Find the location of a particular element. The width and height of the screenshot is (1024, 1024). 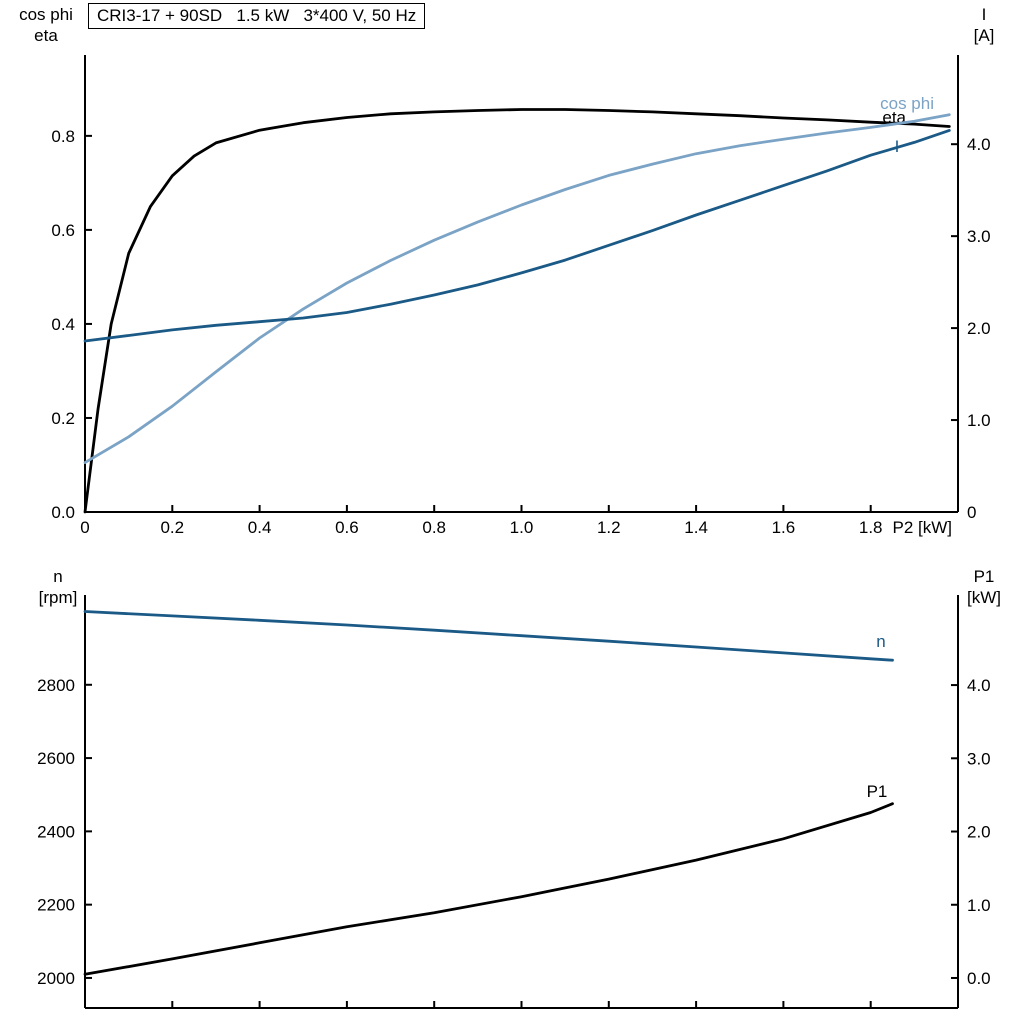

top-left-axis-header-line2: eta is located at coordinates (46, 35).